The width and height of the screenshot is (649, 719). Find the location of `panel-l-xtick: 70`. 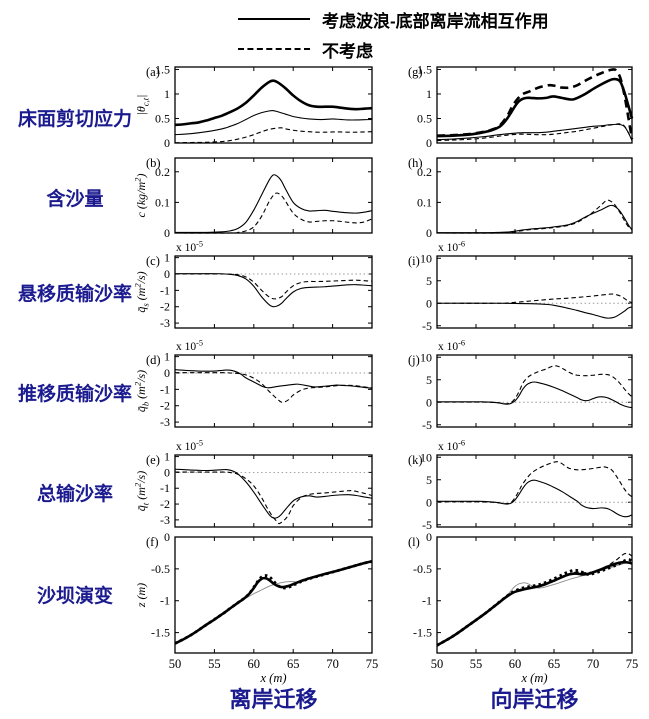

panel-l-xtick: 70 is located at coordinates (593, 664).